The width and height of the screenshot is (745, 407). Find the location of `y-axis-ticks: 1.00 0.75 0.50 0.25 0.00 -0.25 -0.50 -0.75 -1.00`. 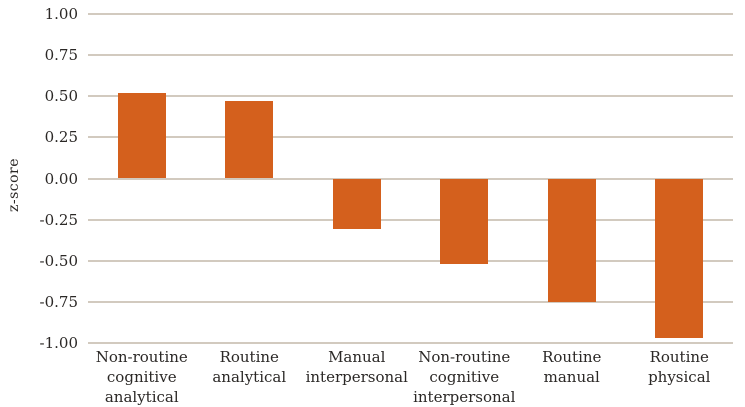

y-axis-ticks: 1.00 0.75 0.50 0.25 0.00 -0.25 -0.50 -0.75 -1.00 is located at coordinates (39, 203).